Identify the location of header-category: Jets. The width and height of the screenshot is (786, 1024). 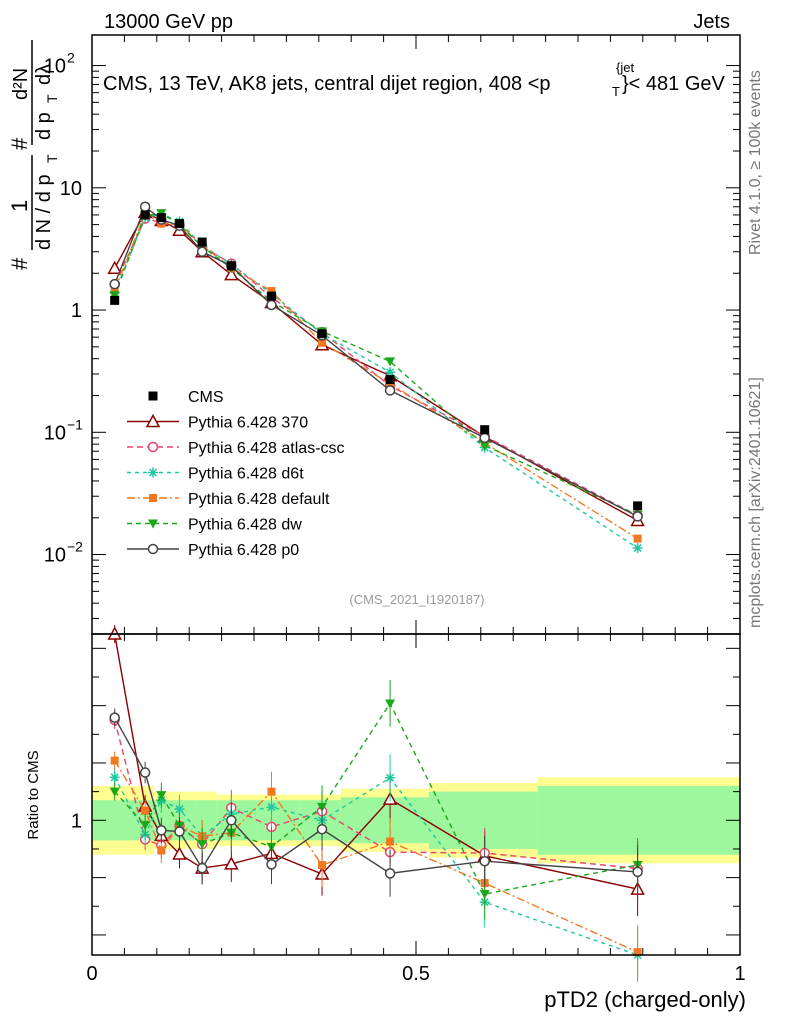
(711, 22).